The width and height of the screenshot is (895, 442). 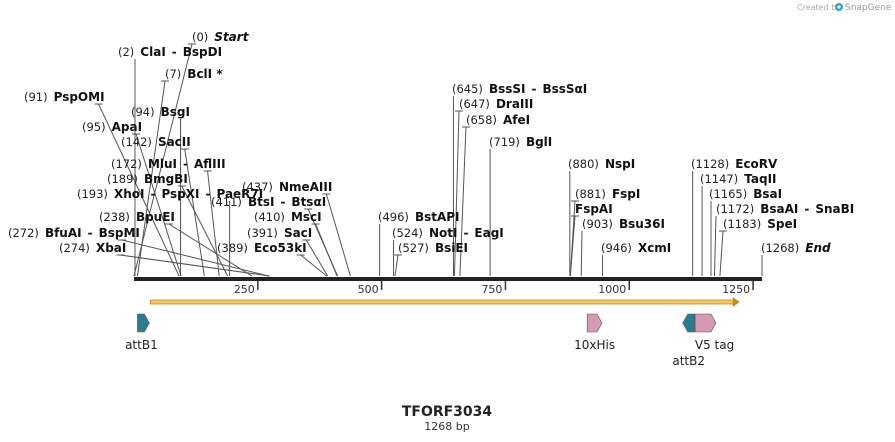 I want to click on site-position: (0), so click(x=200, y=37).